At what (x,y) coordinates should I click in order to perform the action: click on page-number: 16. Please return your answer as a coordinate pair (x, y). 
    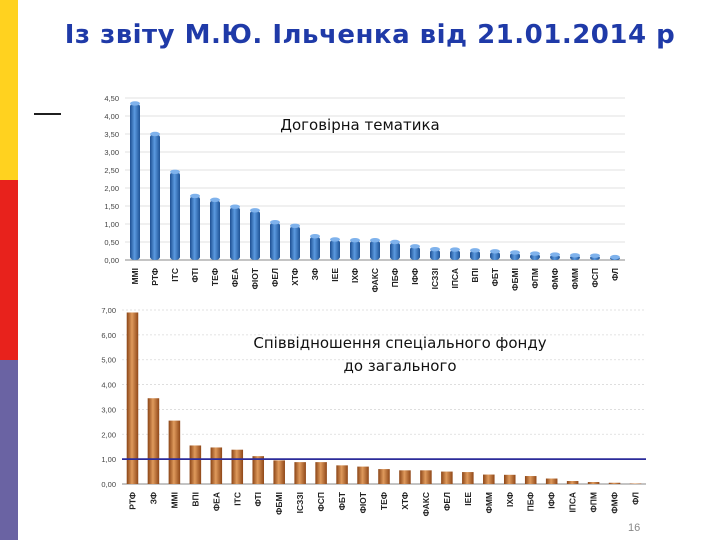
    Looking at the image, I should click on (634, 528).